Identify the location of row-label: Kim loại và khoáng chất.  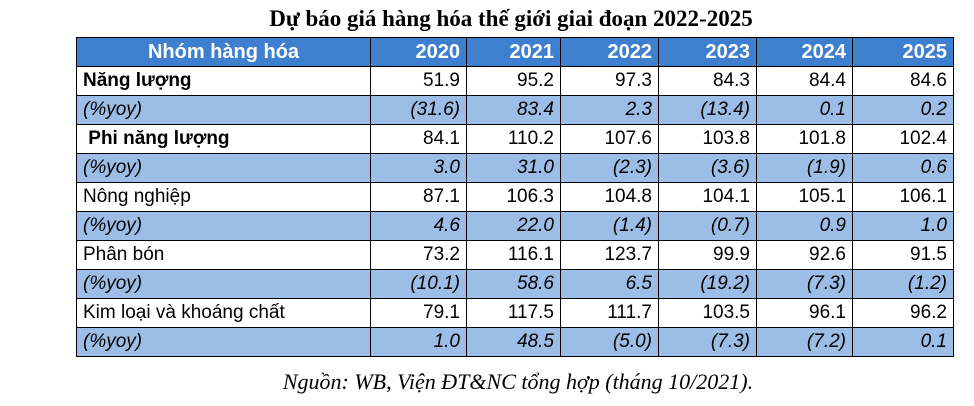
(223, 313).